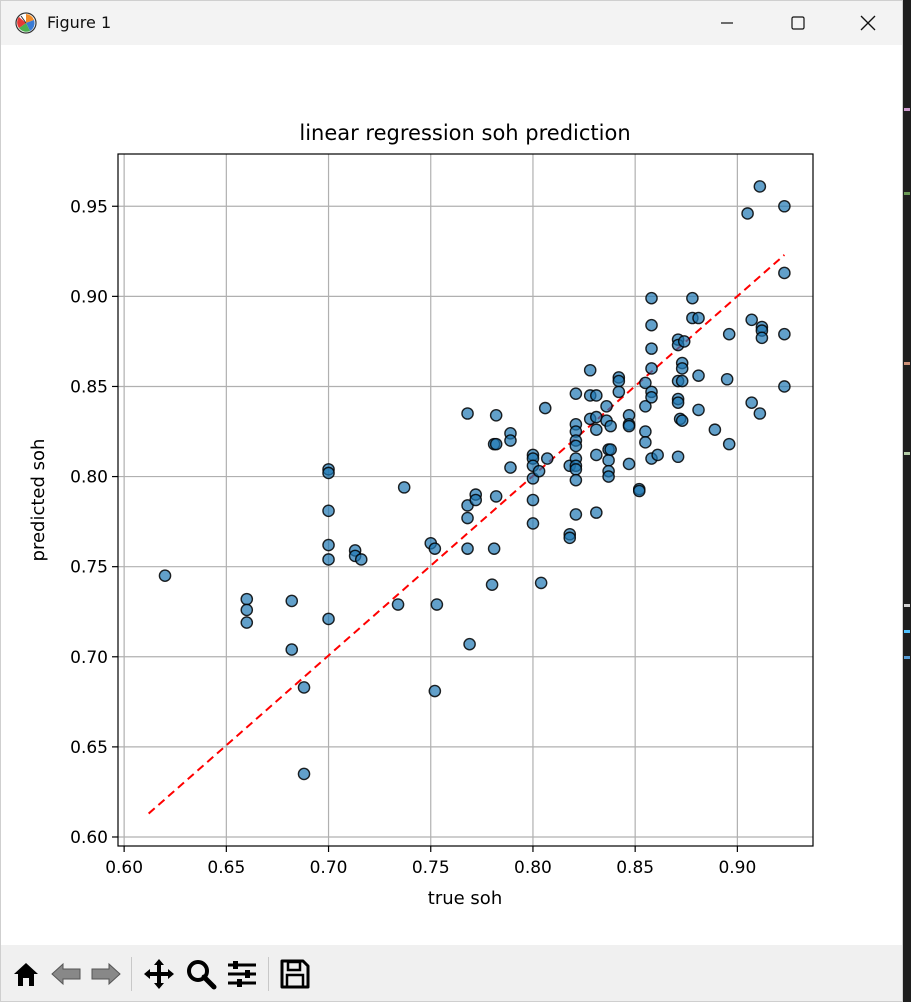  Describe the element at coordinates (79, 22) in the screenshot. I see `window-title: Figure 1` at that location.